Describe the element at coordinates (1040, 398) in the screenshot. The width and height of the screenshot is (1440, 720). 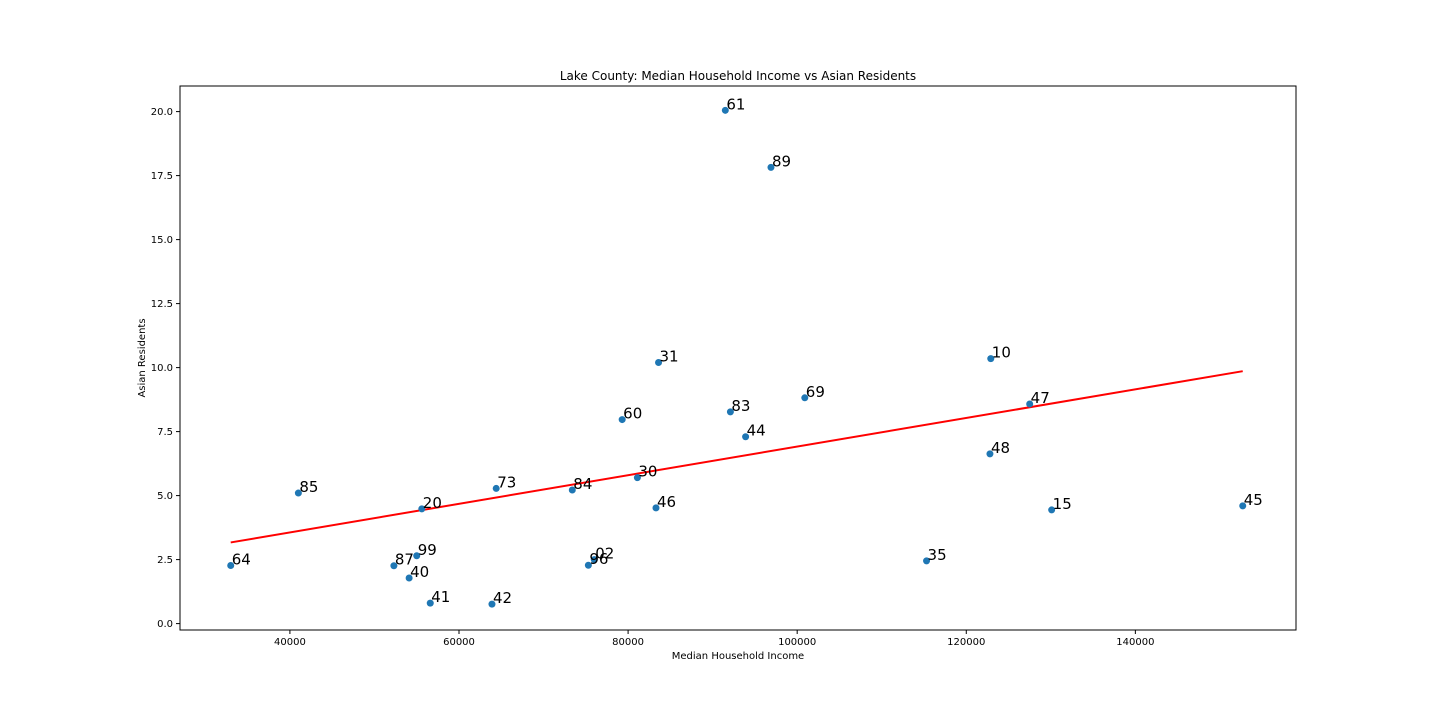
I see `point-label: 47` at that location.